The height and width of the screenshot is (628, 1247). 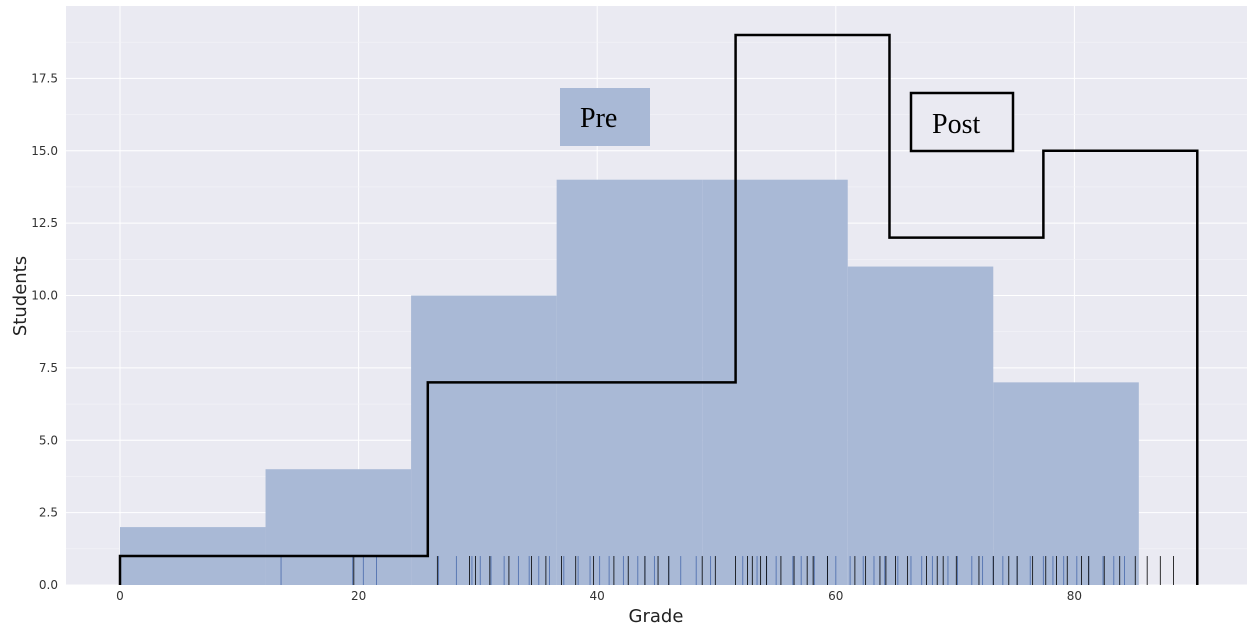 What do you see at coordinates (44, 296) in the screenshot?
I see `y-tick-label: 10.0` at bounding box center [44, 296].